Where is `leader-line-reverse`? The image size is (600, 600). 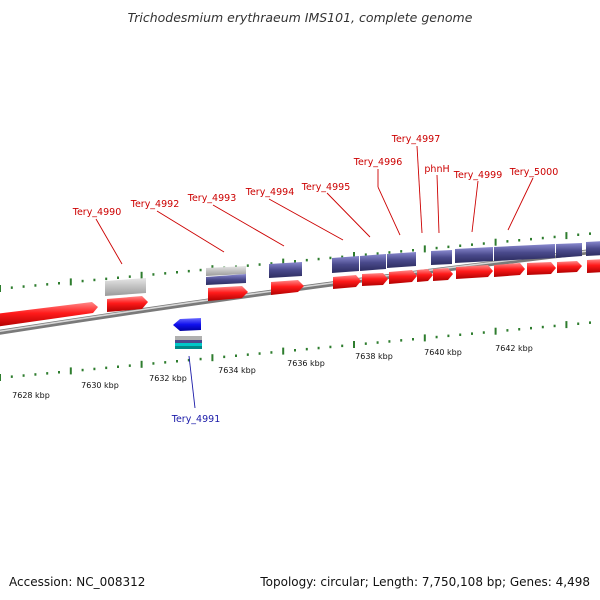 leader-line-reverse is located at coordinates (192, 382).